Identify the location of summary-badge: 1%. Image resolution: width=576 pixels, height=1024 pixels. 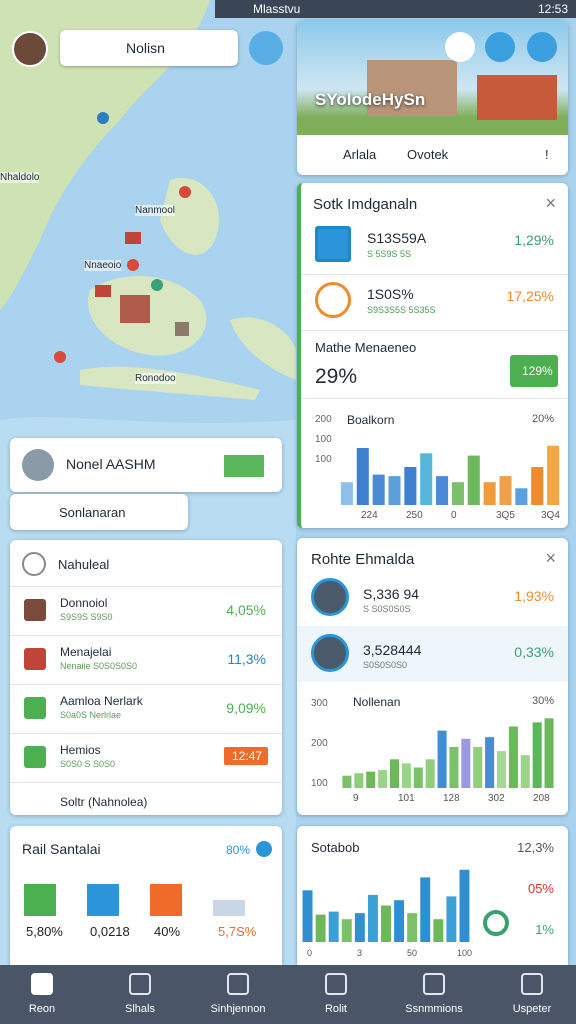
(544, 929).